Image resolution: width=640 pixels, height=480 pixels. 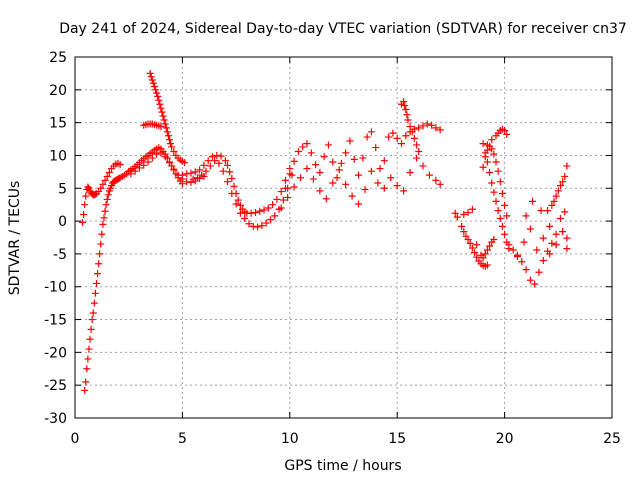 I want to click on series-midday-noise-lower, so click(x=360, y=183).